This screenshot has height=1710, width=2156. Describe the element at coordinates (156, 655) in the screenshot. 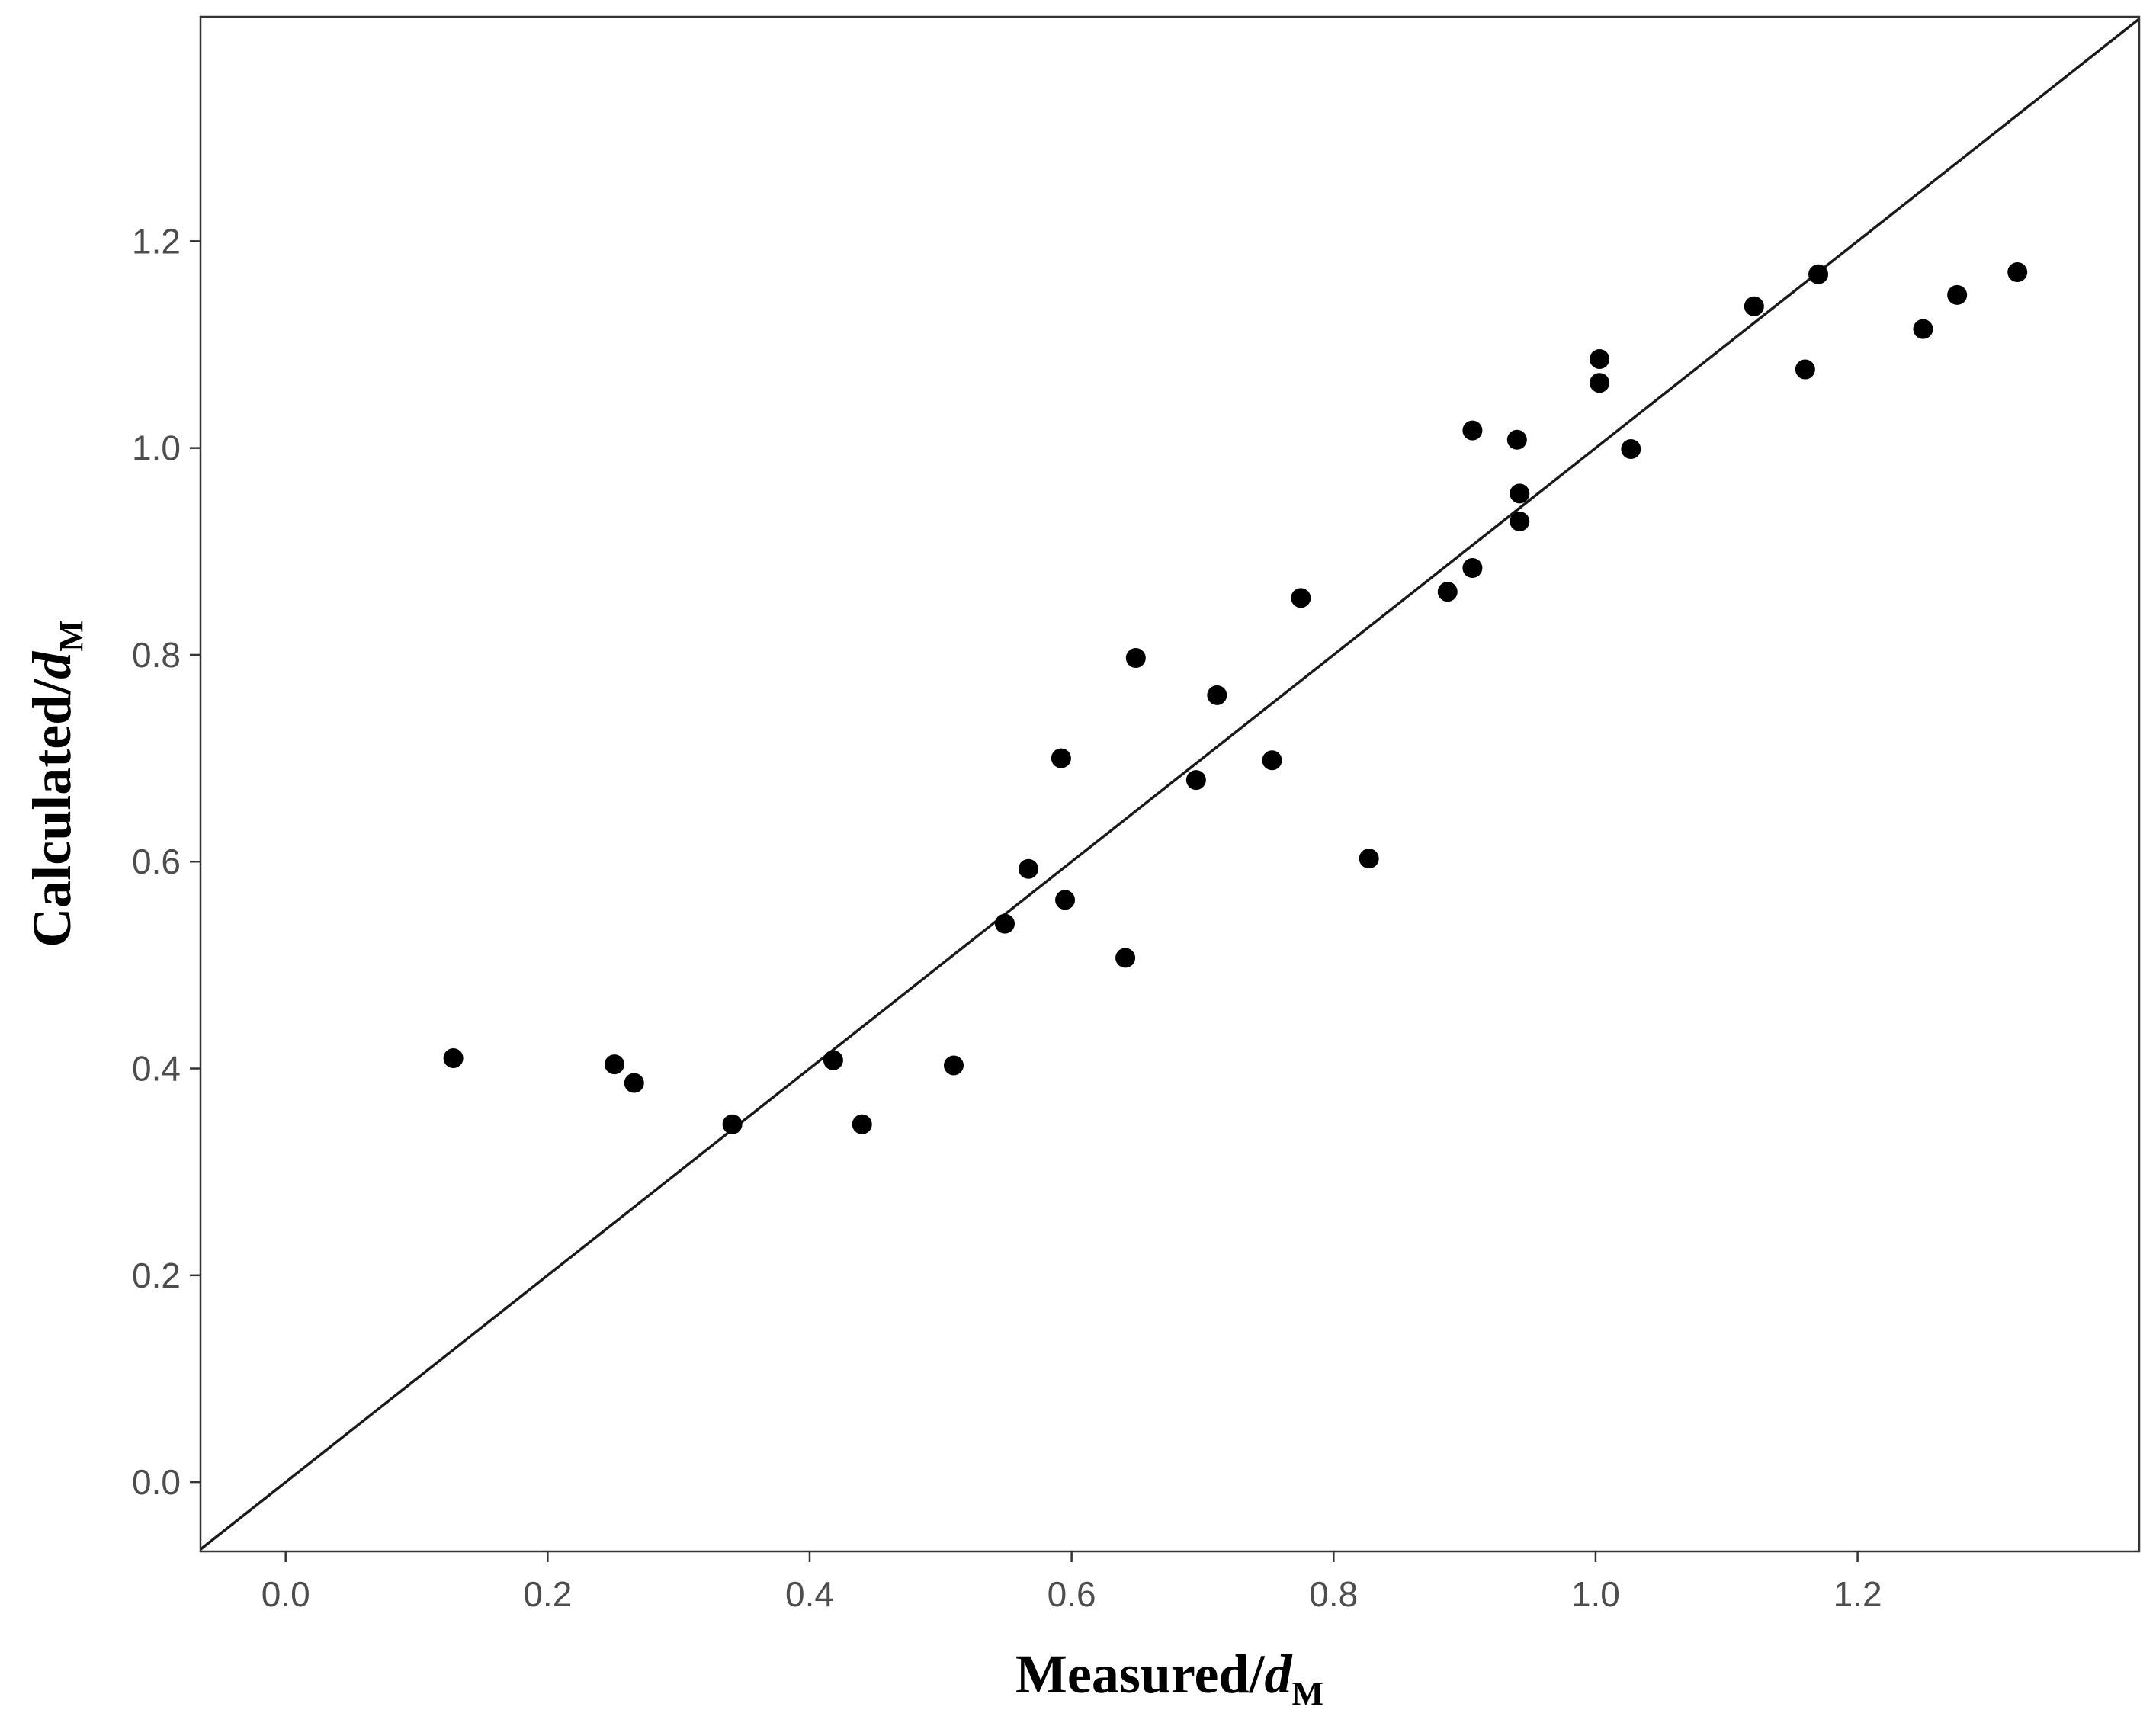

I see `y-tick-label: 0.8` at that location.